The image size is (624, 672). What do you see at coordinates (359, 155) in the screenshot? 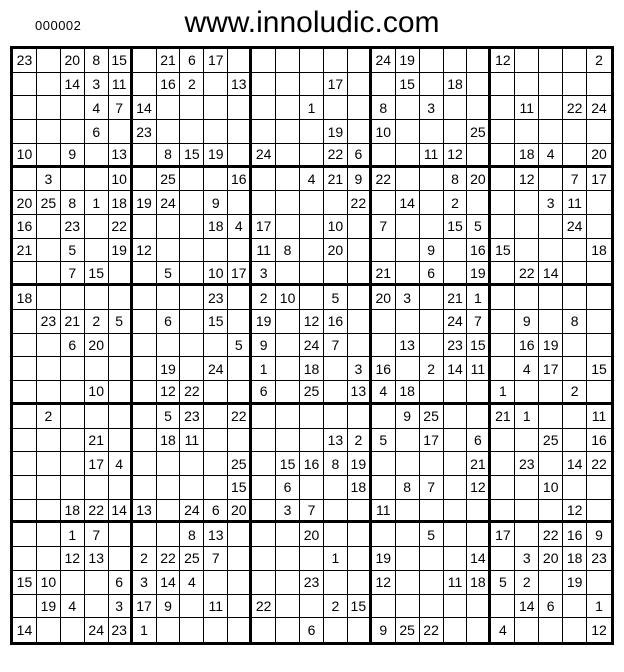
I see `grid-cell: 6` at bounding box center [359, 155].